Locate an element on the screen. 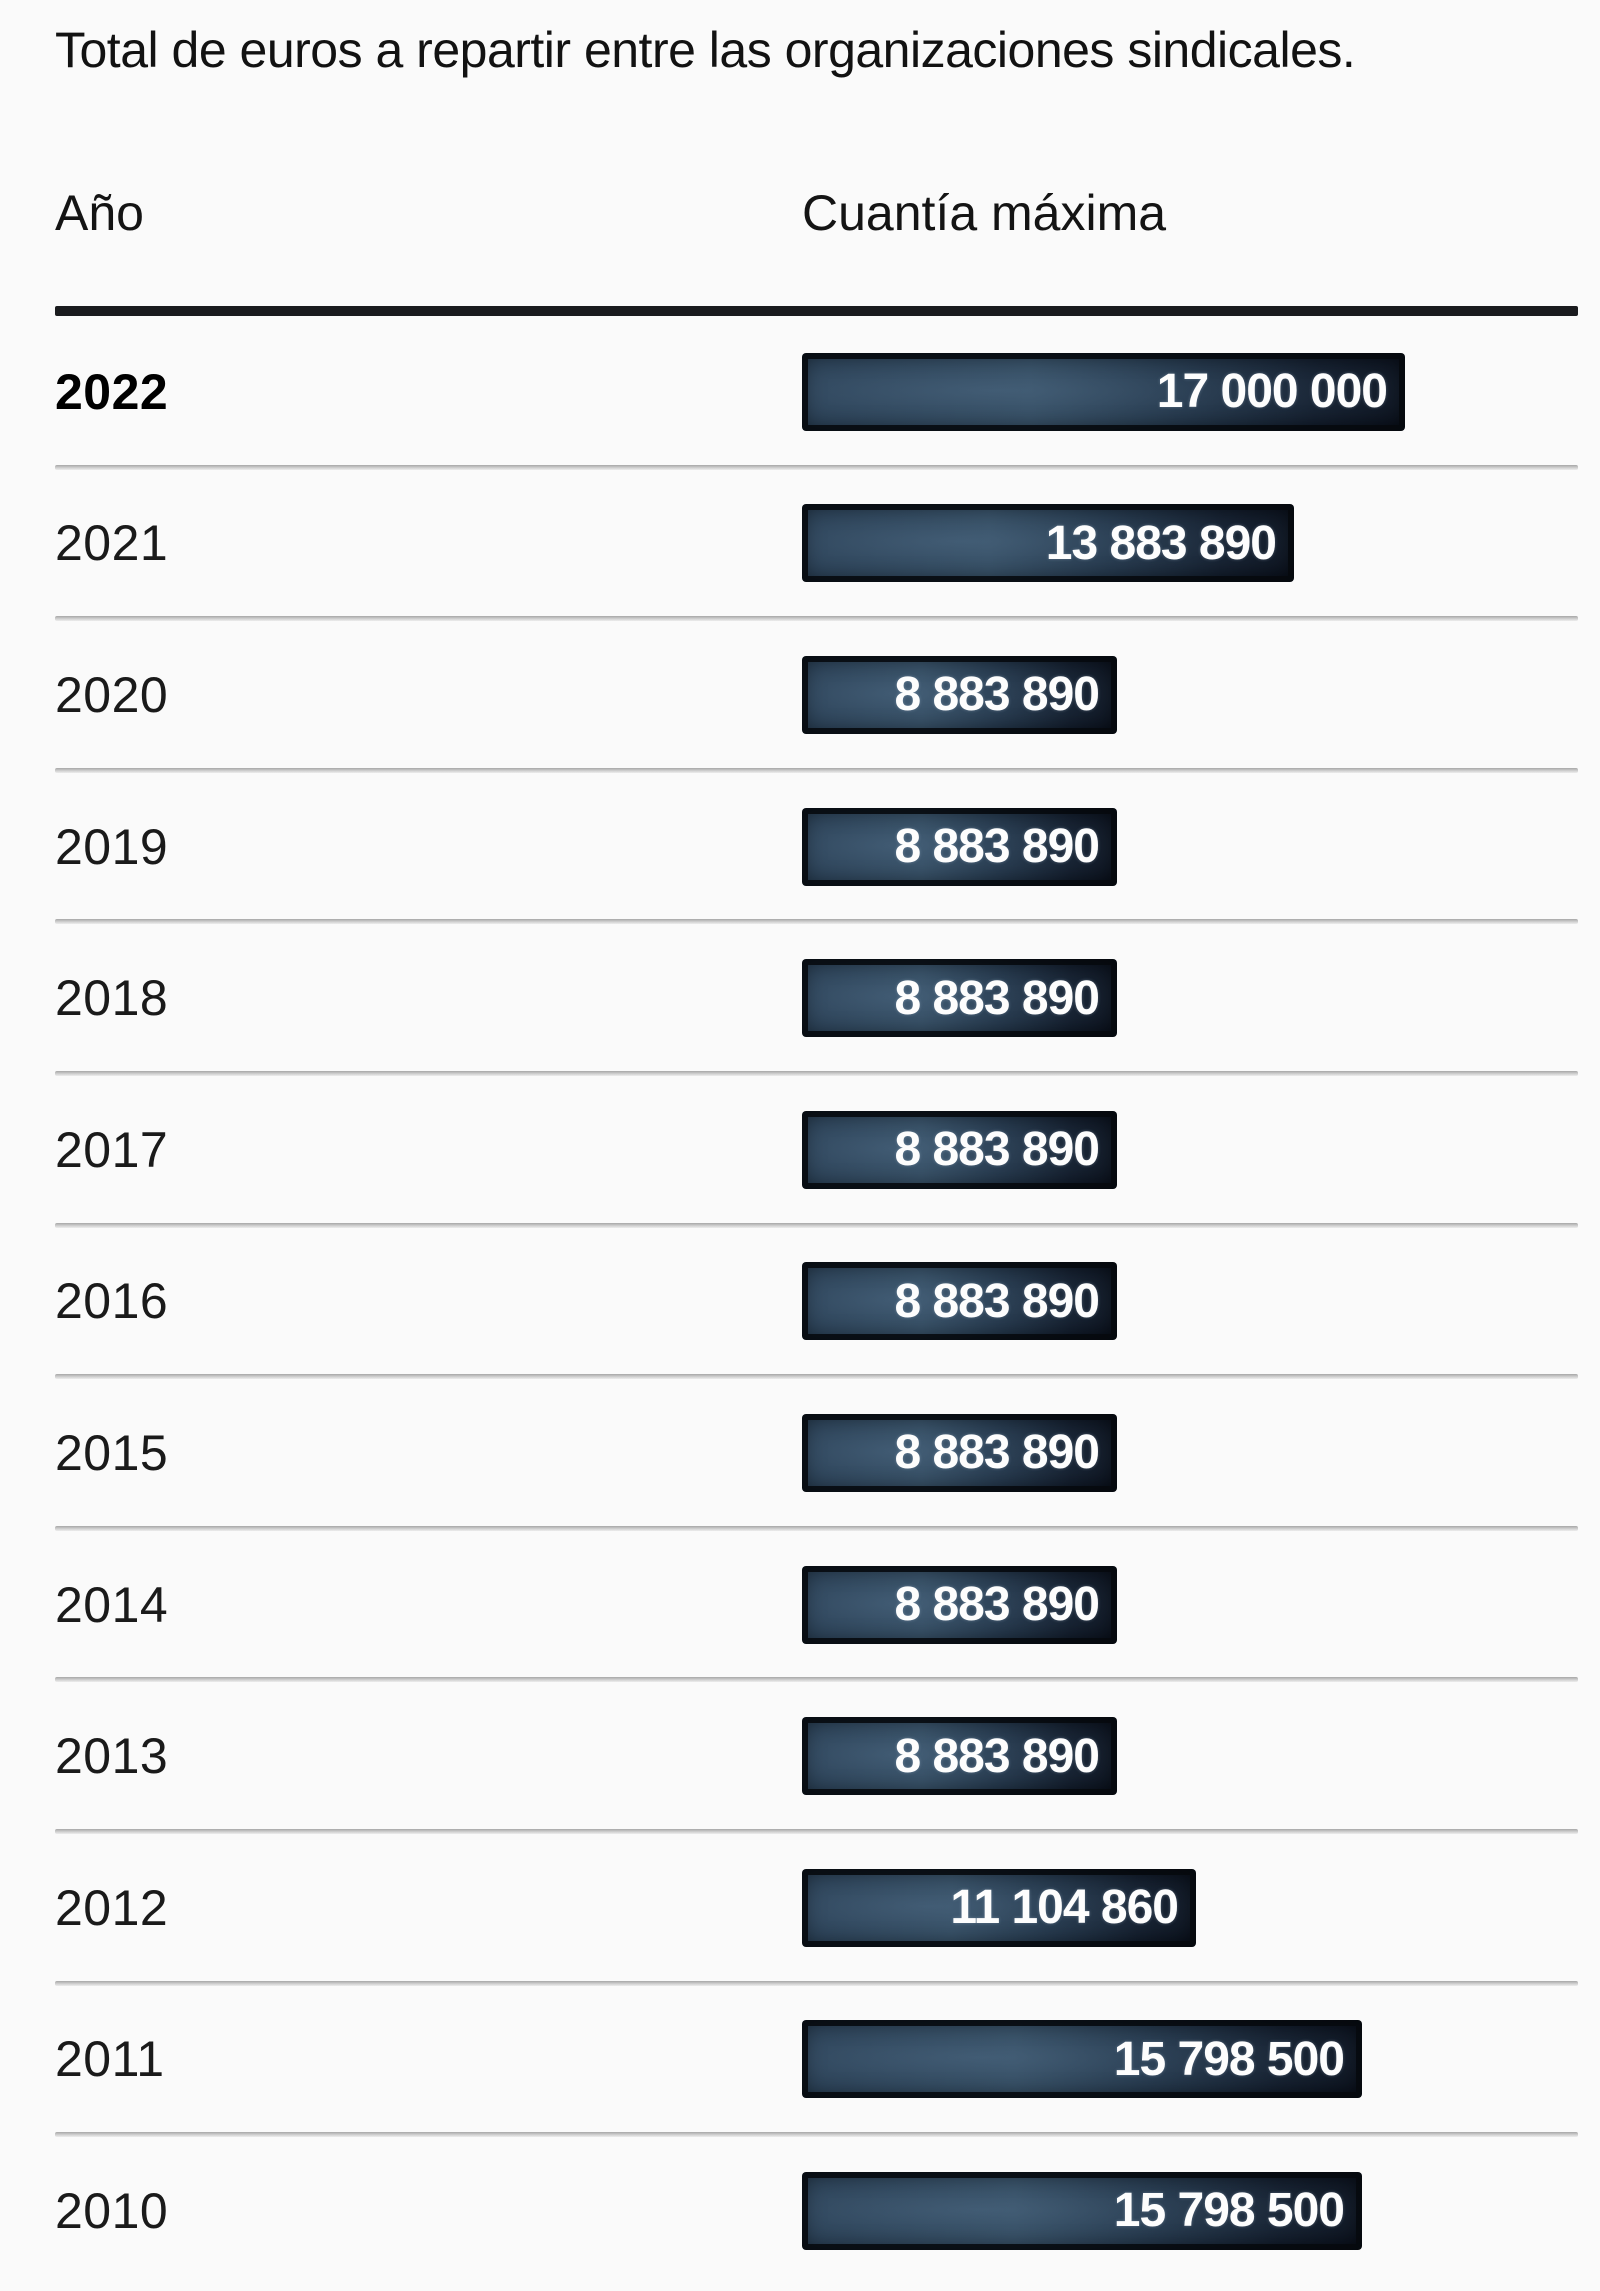 Image resolution: width=1600 pixels, height=2291 pixels. value-label: 11 104 860 is located at coordinates (1064, 1908).